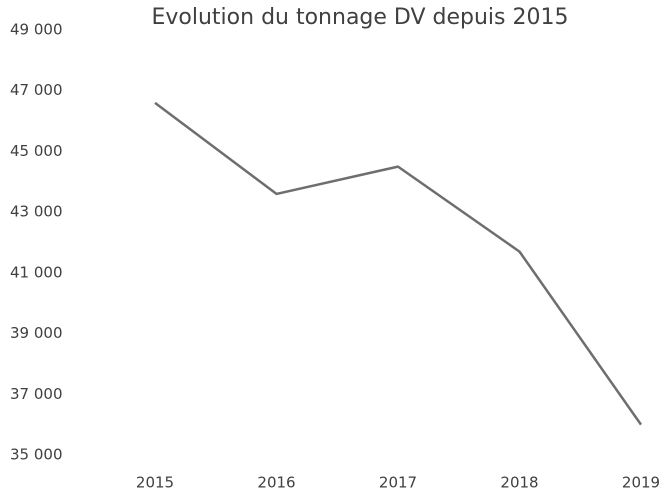 The height and width of the screenshot is (493, 666). What do you see at coordinates (36, 30) in the screenshot?
I see `y-tick-label: 49 000` at bounding box center [36, 30].